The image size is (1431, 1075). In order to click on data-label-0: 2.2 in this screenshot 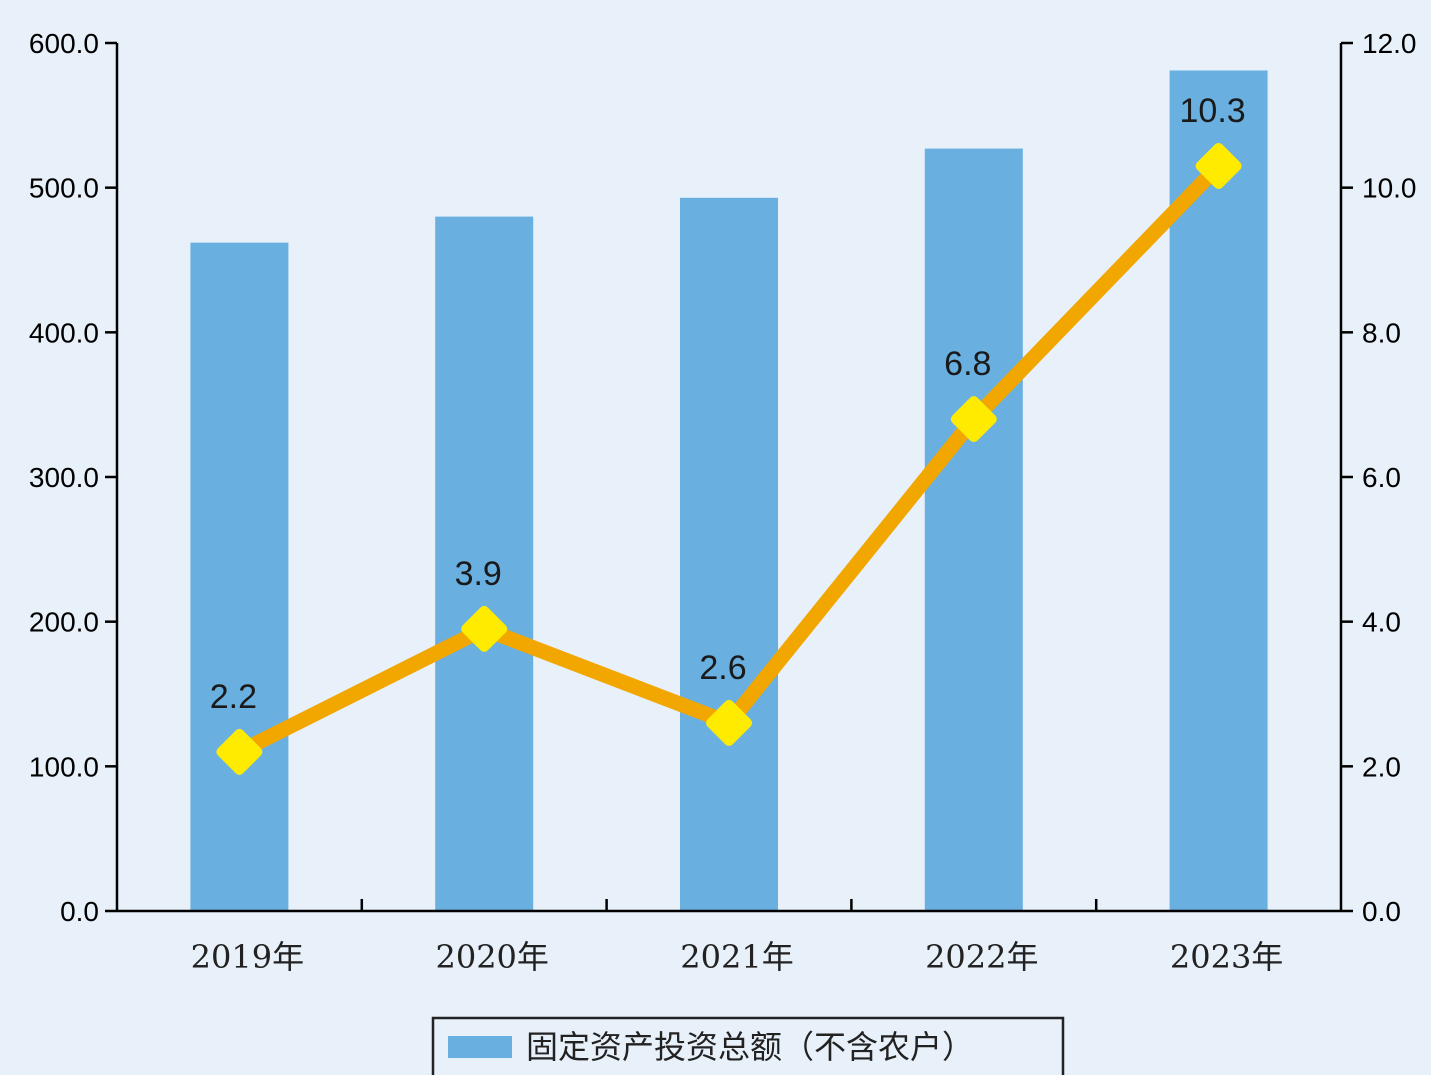, I will do `click(233, 697)`.